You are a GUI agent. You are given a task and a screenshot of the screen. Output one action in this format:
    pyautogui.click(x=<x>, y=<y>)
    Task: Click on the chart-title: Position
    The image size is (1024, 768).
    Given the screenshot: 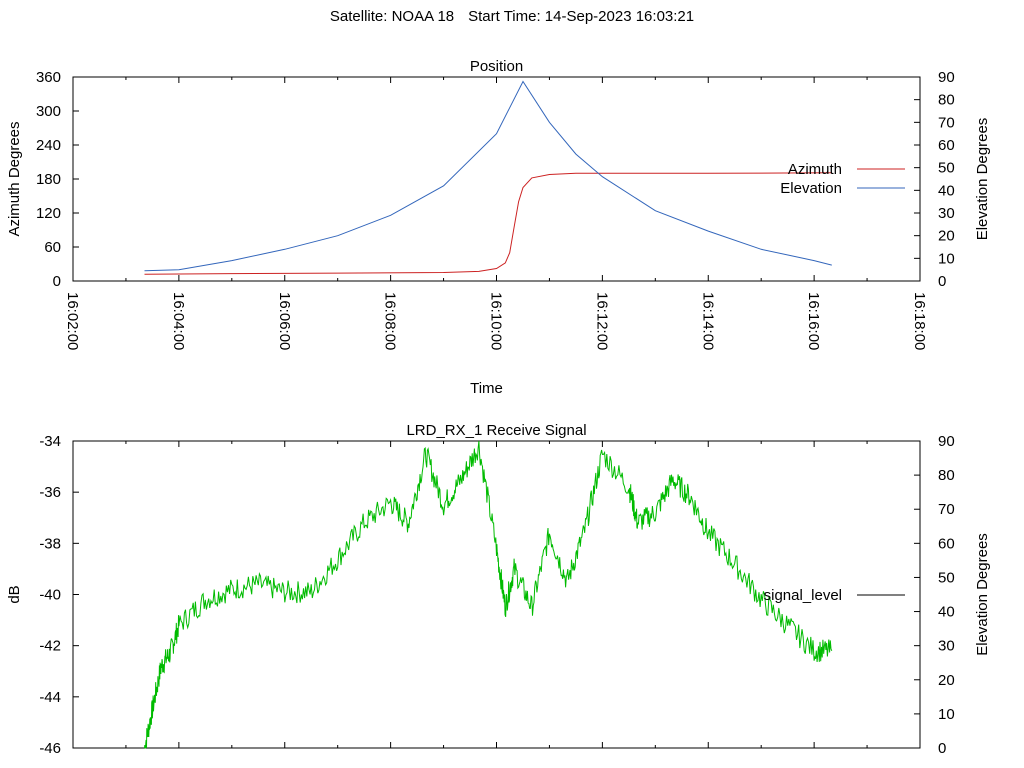 What is the action you would take?
    pyautogui.click(x=496, y=66)
    